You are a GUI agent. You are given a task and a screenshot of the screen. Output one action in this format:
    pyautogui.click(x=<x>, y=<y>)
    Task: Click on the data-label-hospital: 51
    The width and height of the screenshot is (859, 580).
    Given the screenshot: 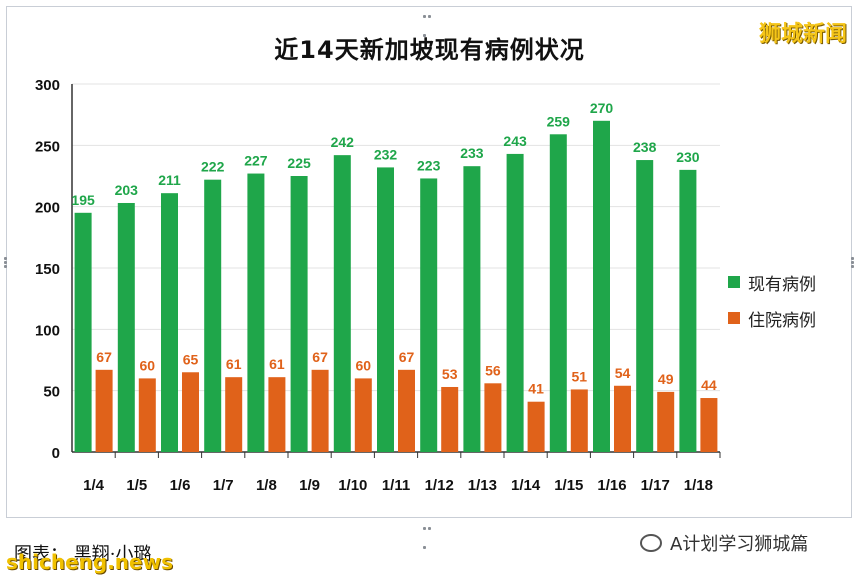 What is the action you would take?
    pyautogui.click(x=580, y=376)
    